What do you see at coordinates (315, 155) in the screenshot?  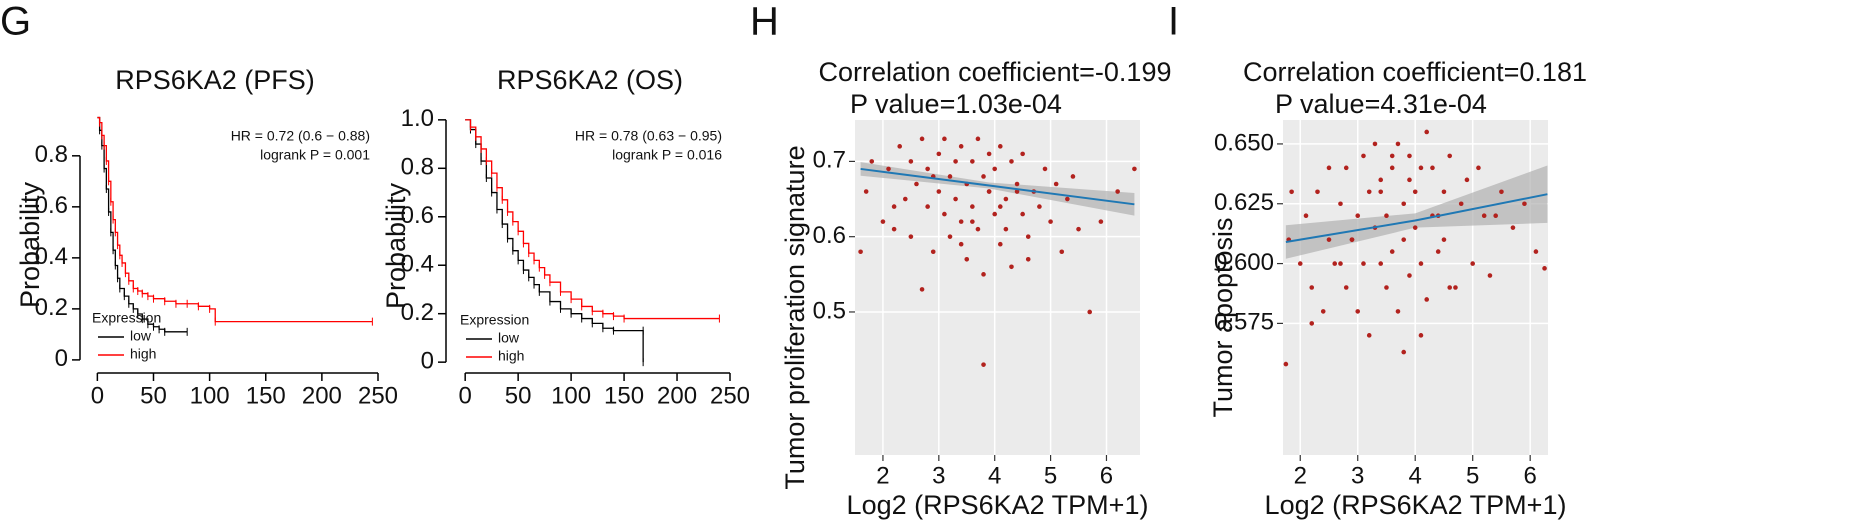 I see `annotation: logrank P = 0.001` at bounding box center [315, 155].